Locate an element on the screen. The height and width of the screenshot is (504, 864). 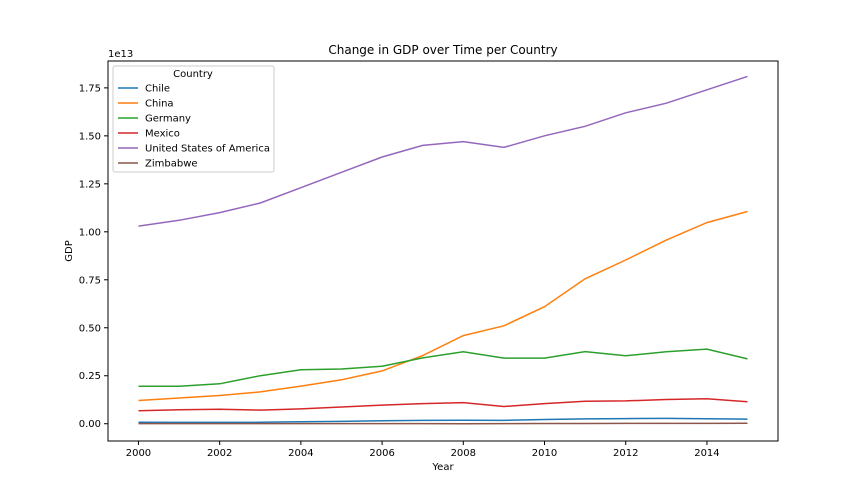
series-line-mexico is located at coordinates (443, 405).